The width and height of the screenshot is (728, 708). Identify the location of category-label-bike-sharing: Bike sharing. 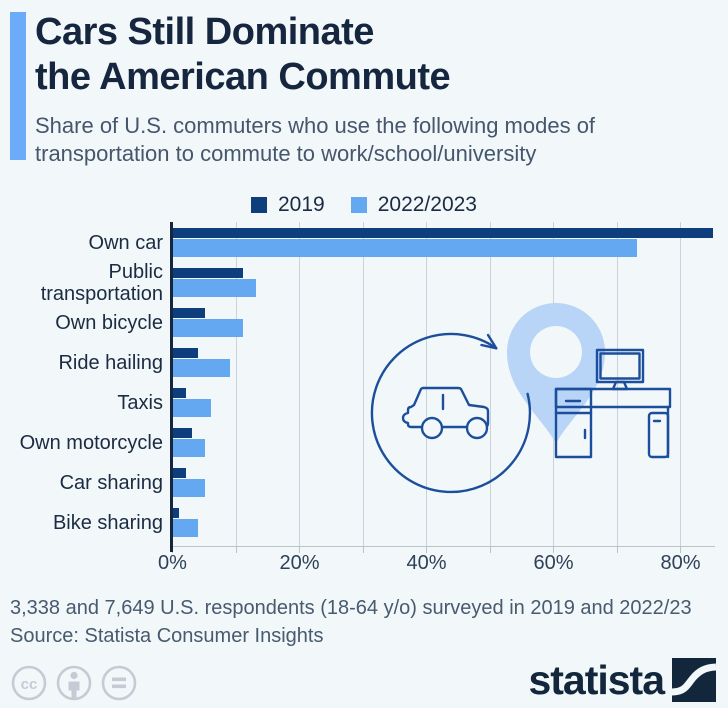
(107, 522).